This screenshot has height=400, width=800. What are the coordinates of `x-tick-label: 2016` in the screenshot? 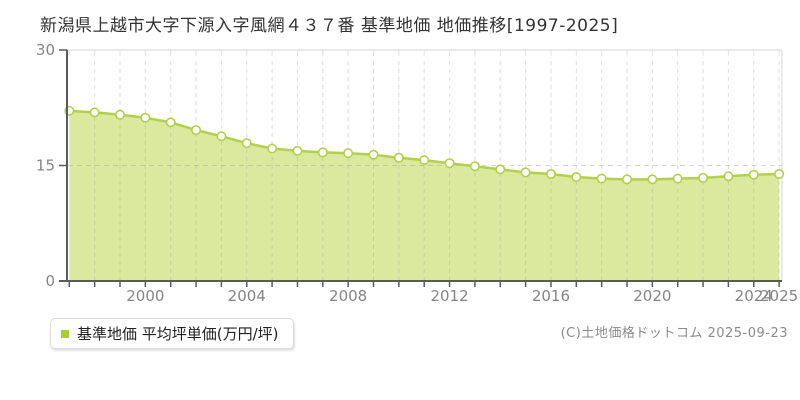 It's located at (551, 296).